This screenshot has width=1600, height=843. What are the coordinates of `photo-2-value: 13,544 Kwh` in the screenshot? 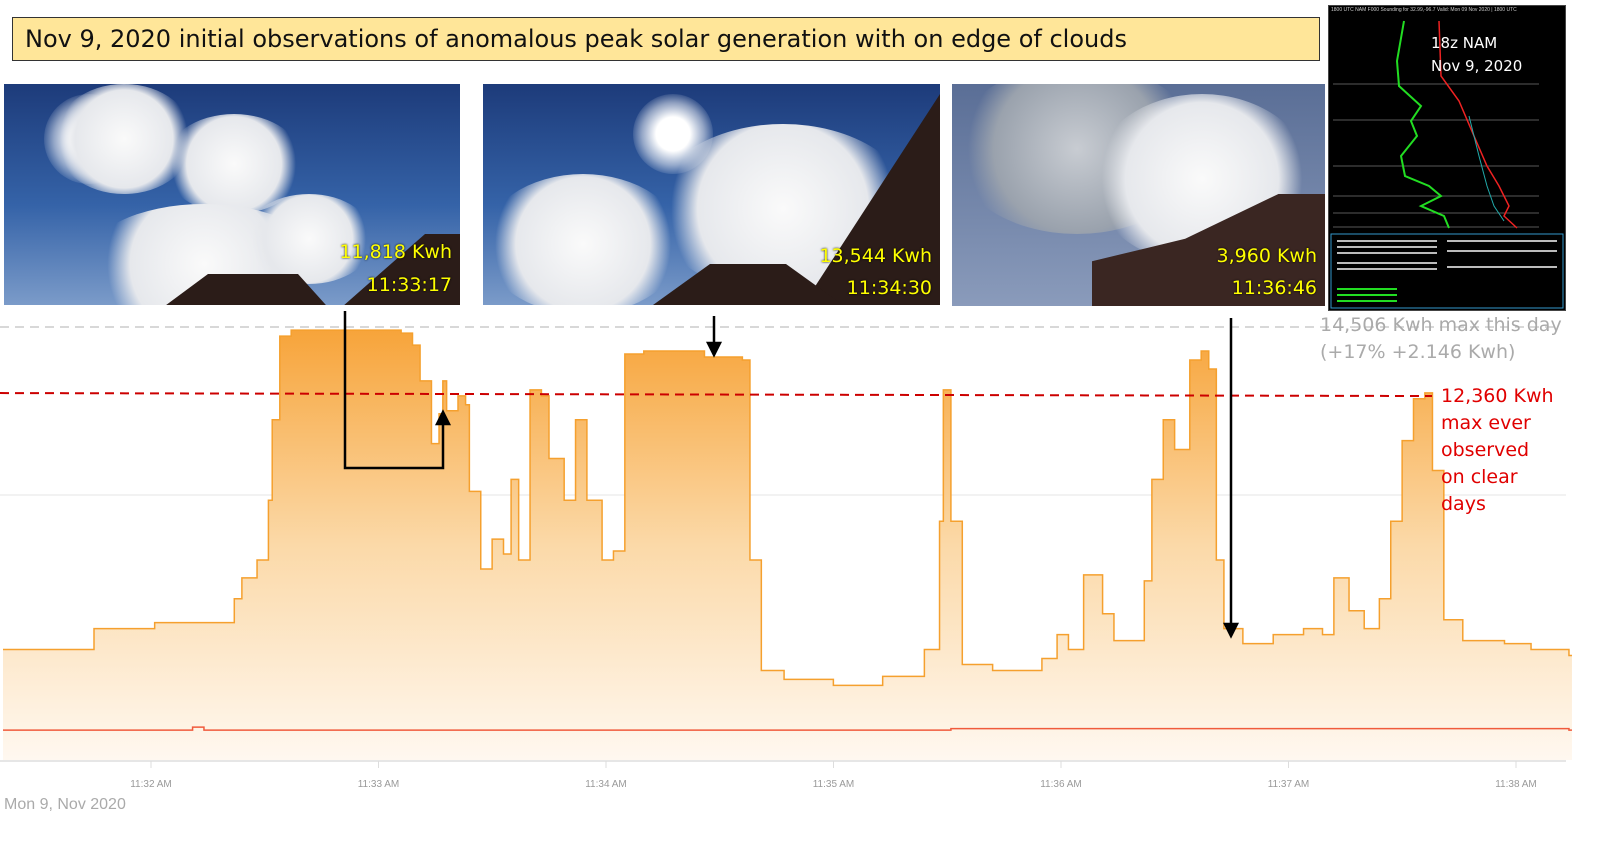 It's located at (875, 256).